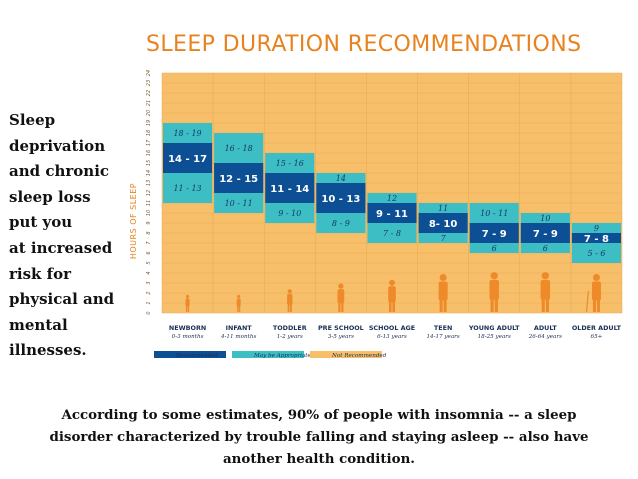  Describe the element at coordinates (149, 222) in the screenshot. I see `y-tick-label: 9` at that location.